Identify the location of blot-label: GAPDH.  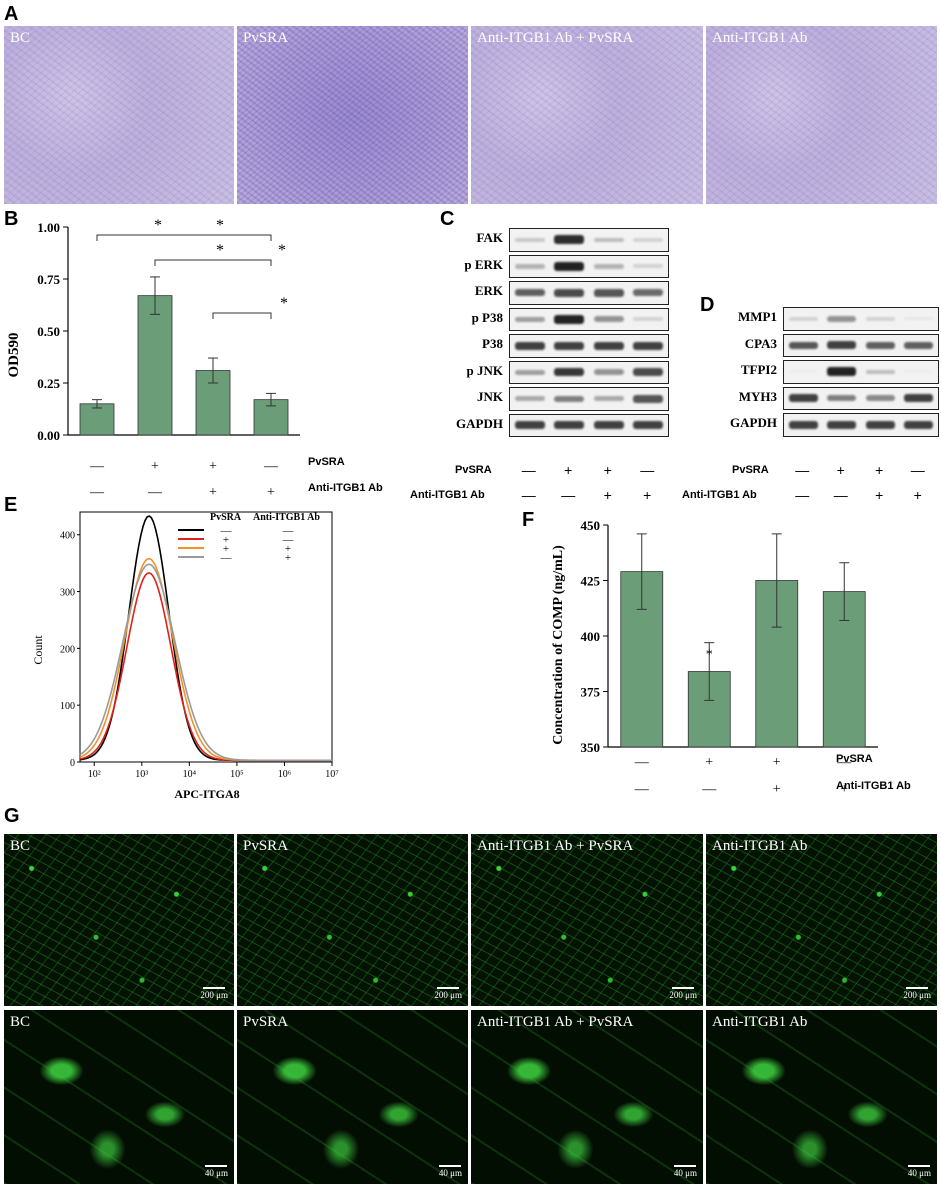
(479, 423).